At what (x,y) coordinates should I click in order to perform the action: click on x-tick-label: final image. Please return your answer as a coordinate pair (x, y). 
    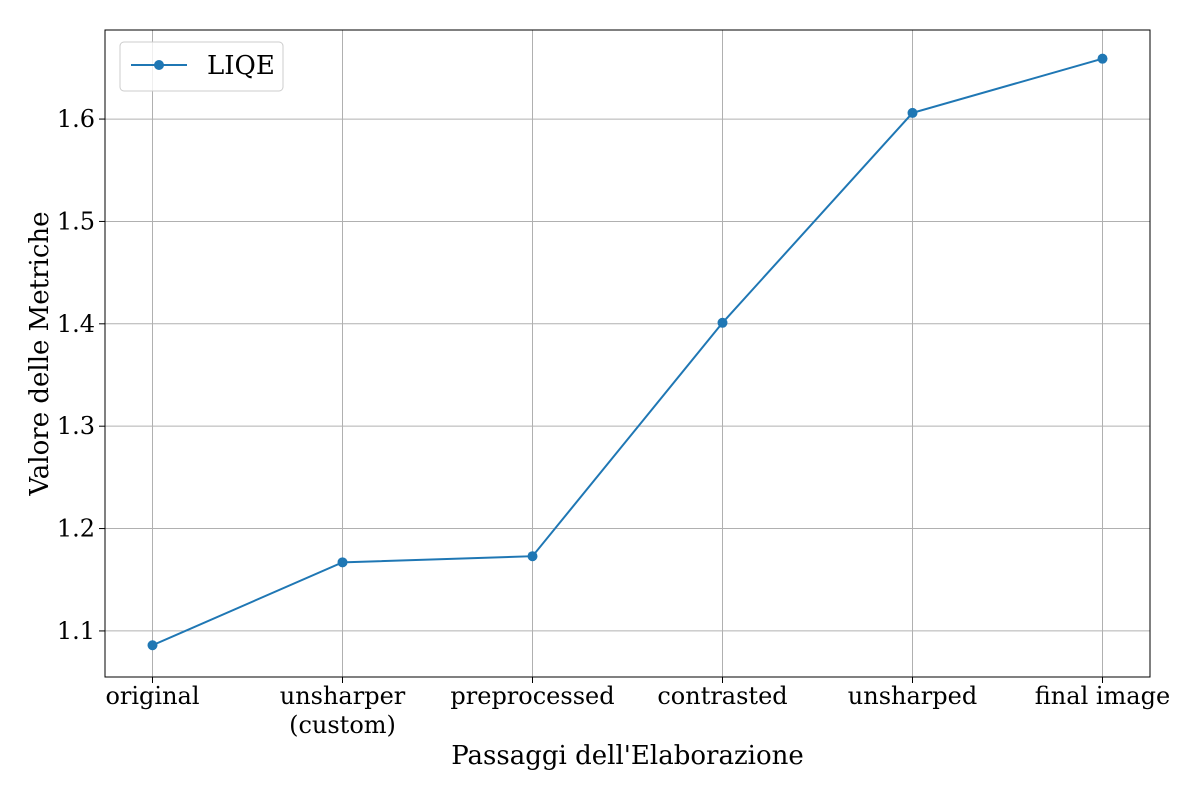
    Looking at the image, I should click on (1102, 696).